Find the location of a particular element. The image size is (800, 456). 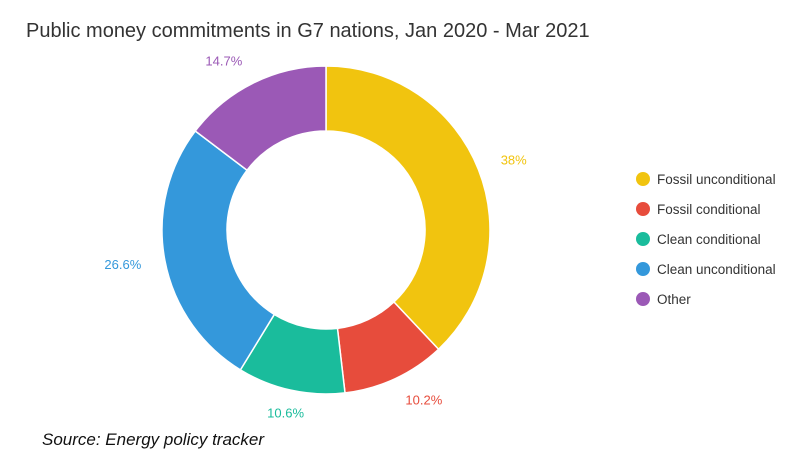

legend-item-clean-unconditional: Clean unconditional is located at coordinates (706, 269).